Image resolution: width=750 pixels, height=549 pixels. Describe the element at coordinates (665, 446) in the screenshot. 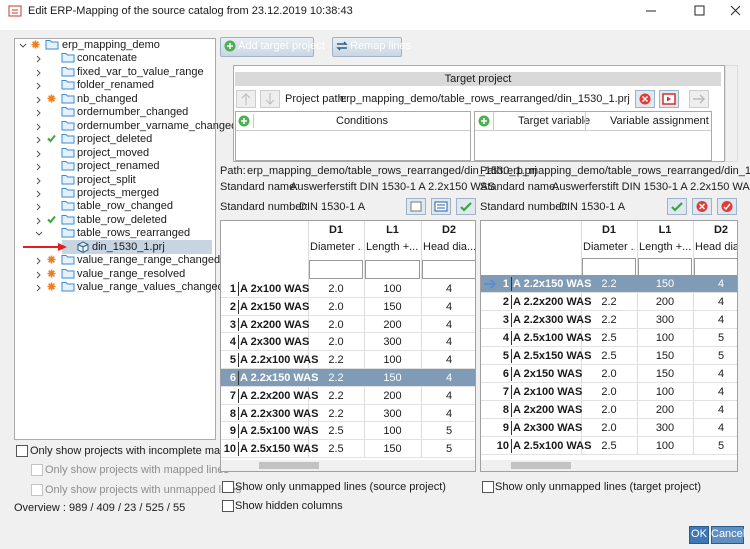

I see `cell: 100` at that location.